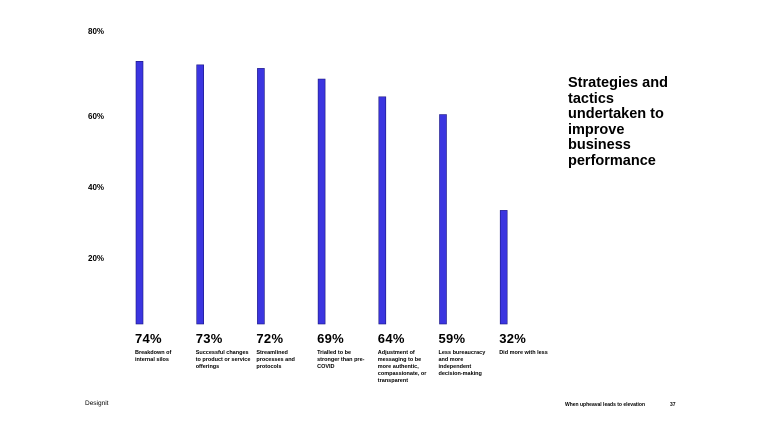  What do you see at coordinates (513, 338) in the screenshot?
I see `data-label: 32%` at bounding box center [513, 338].